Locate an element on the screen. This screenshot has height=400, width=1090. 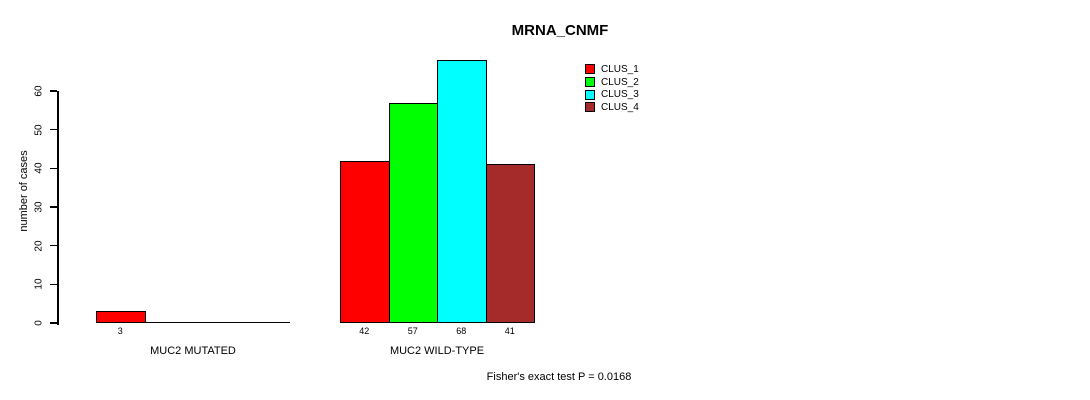
group-label: MUC2 MUTATED is located at coordinates (193, 351).